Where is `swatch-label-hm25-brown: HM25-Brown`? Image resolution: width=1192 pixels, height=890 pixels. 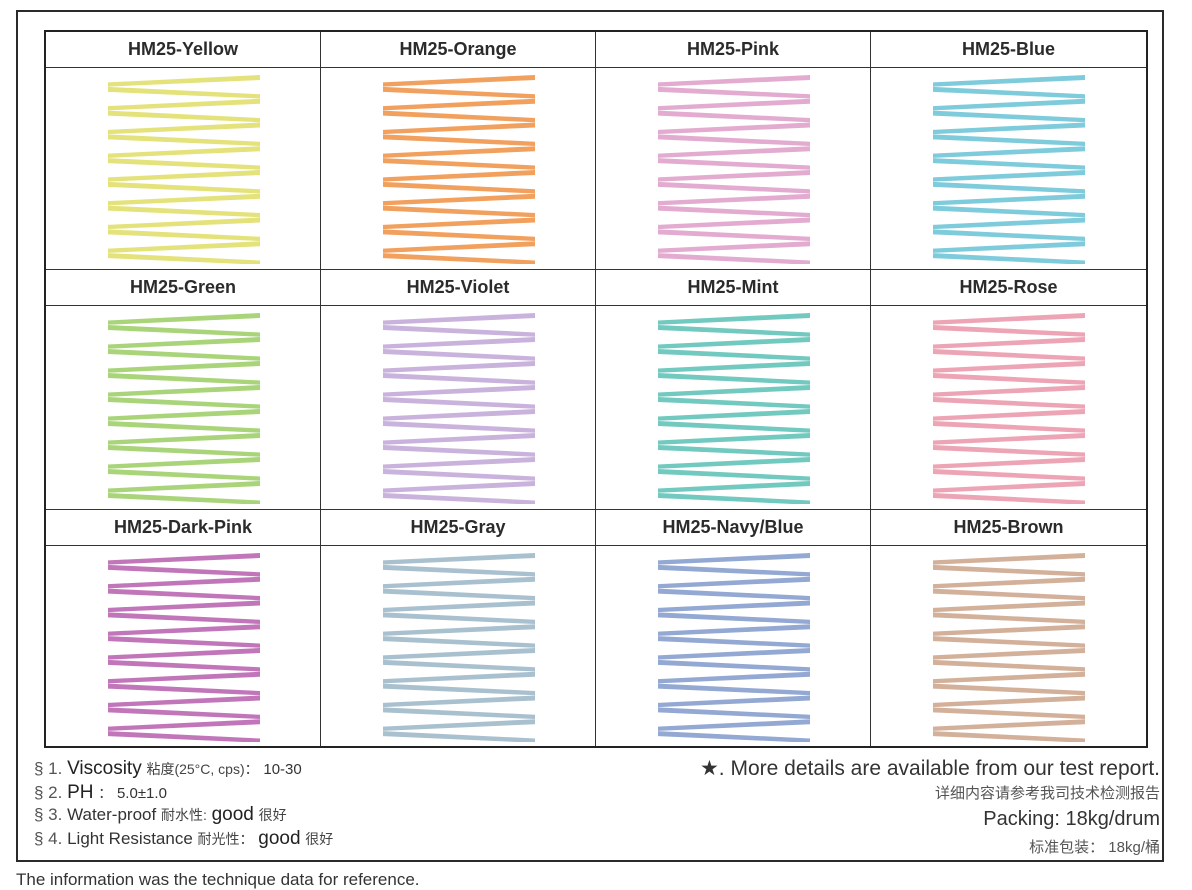
swatch-label-hm25-brown: HM25-Brown is located at coordinates (1008, 528).